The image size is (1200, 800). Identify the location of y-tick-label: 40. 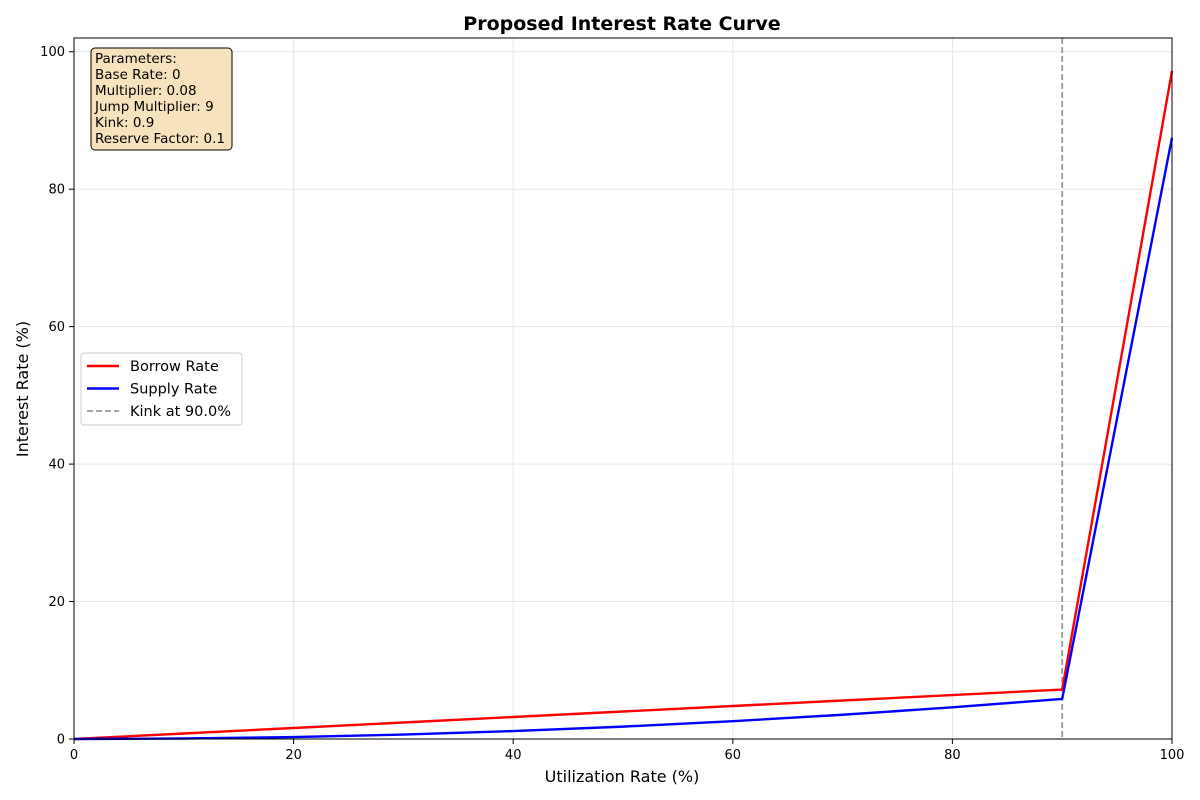
(56, 465).